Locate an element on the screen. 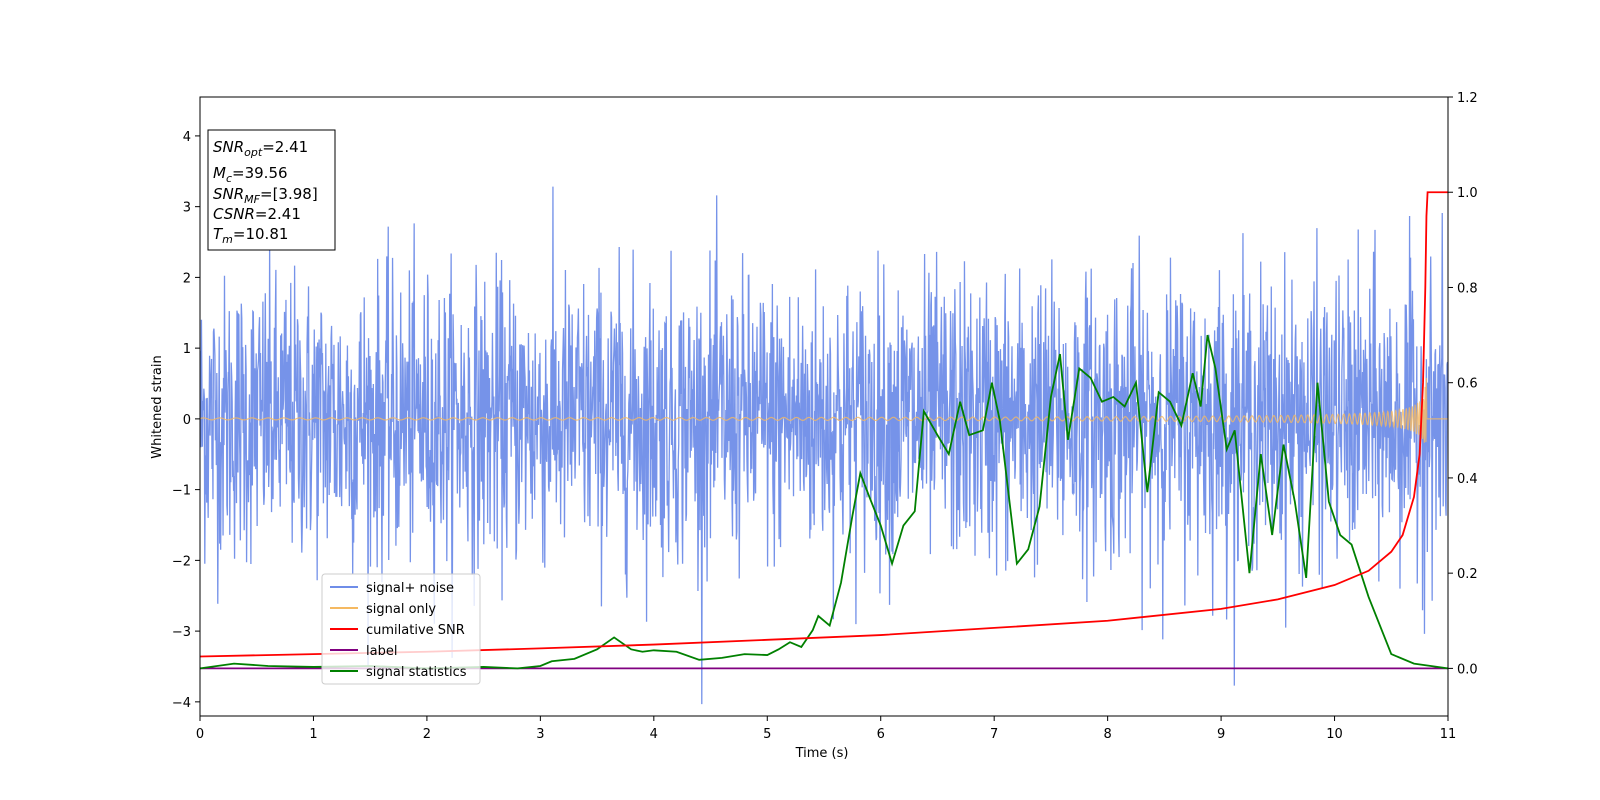 The width and height of the screenshot is (1600, 800). x-tick-label: 2 is located at coordinates (427, 734).